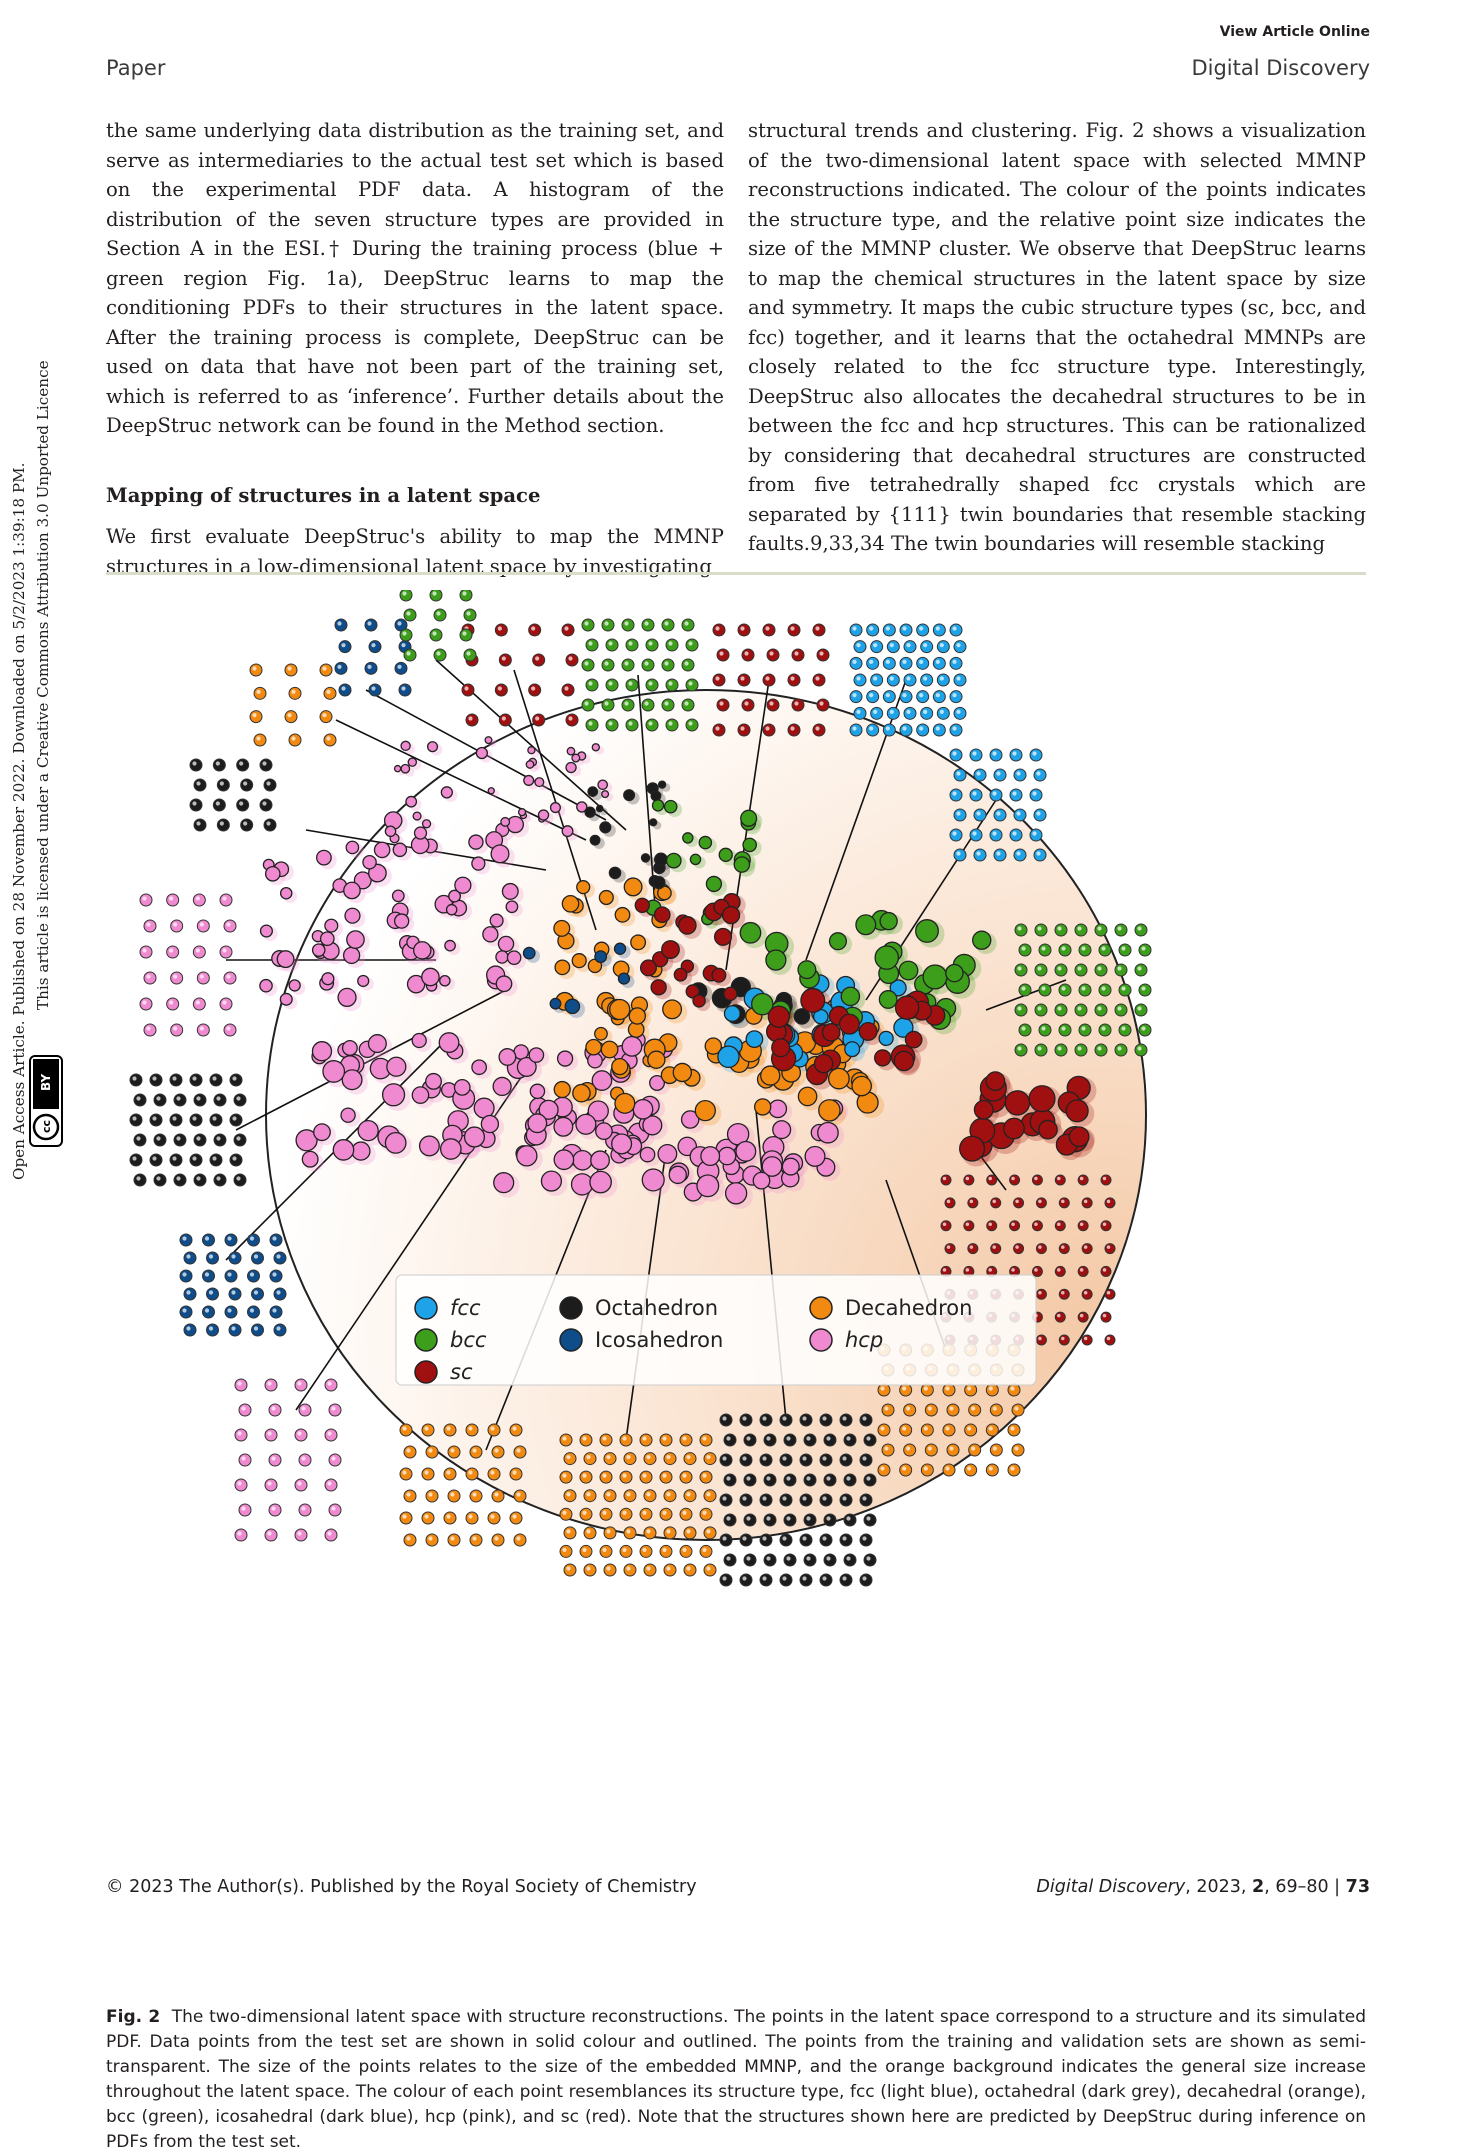  Describe the element at coordinates (1294, 32) in the screenshot. I see `view-online-link: View Article Online` at that location.